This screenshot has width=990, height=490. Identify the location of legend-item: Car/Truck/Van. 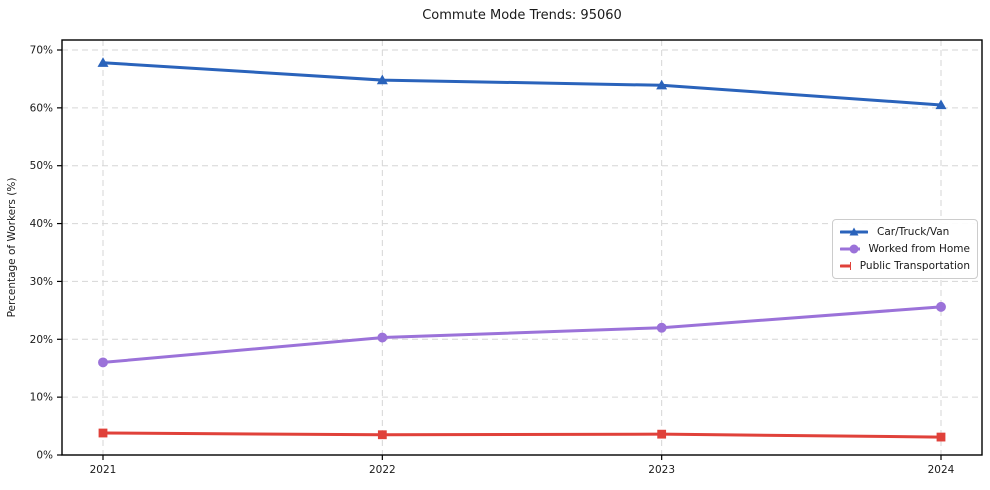
(905, 232).